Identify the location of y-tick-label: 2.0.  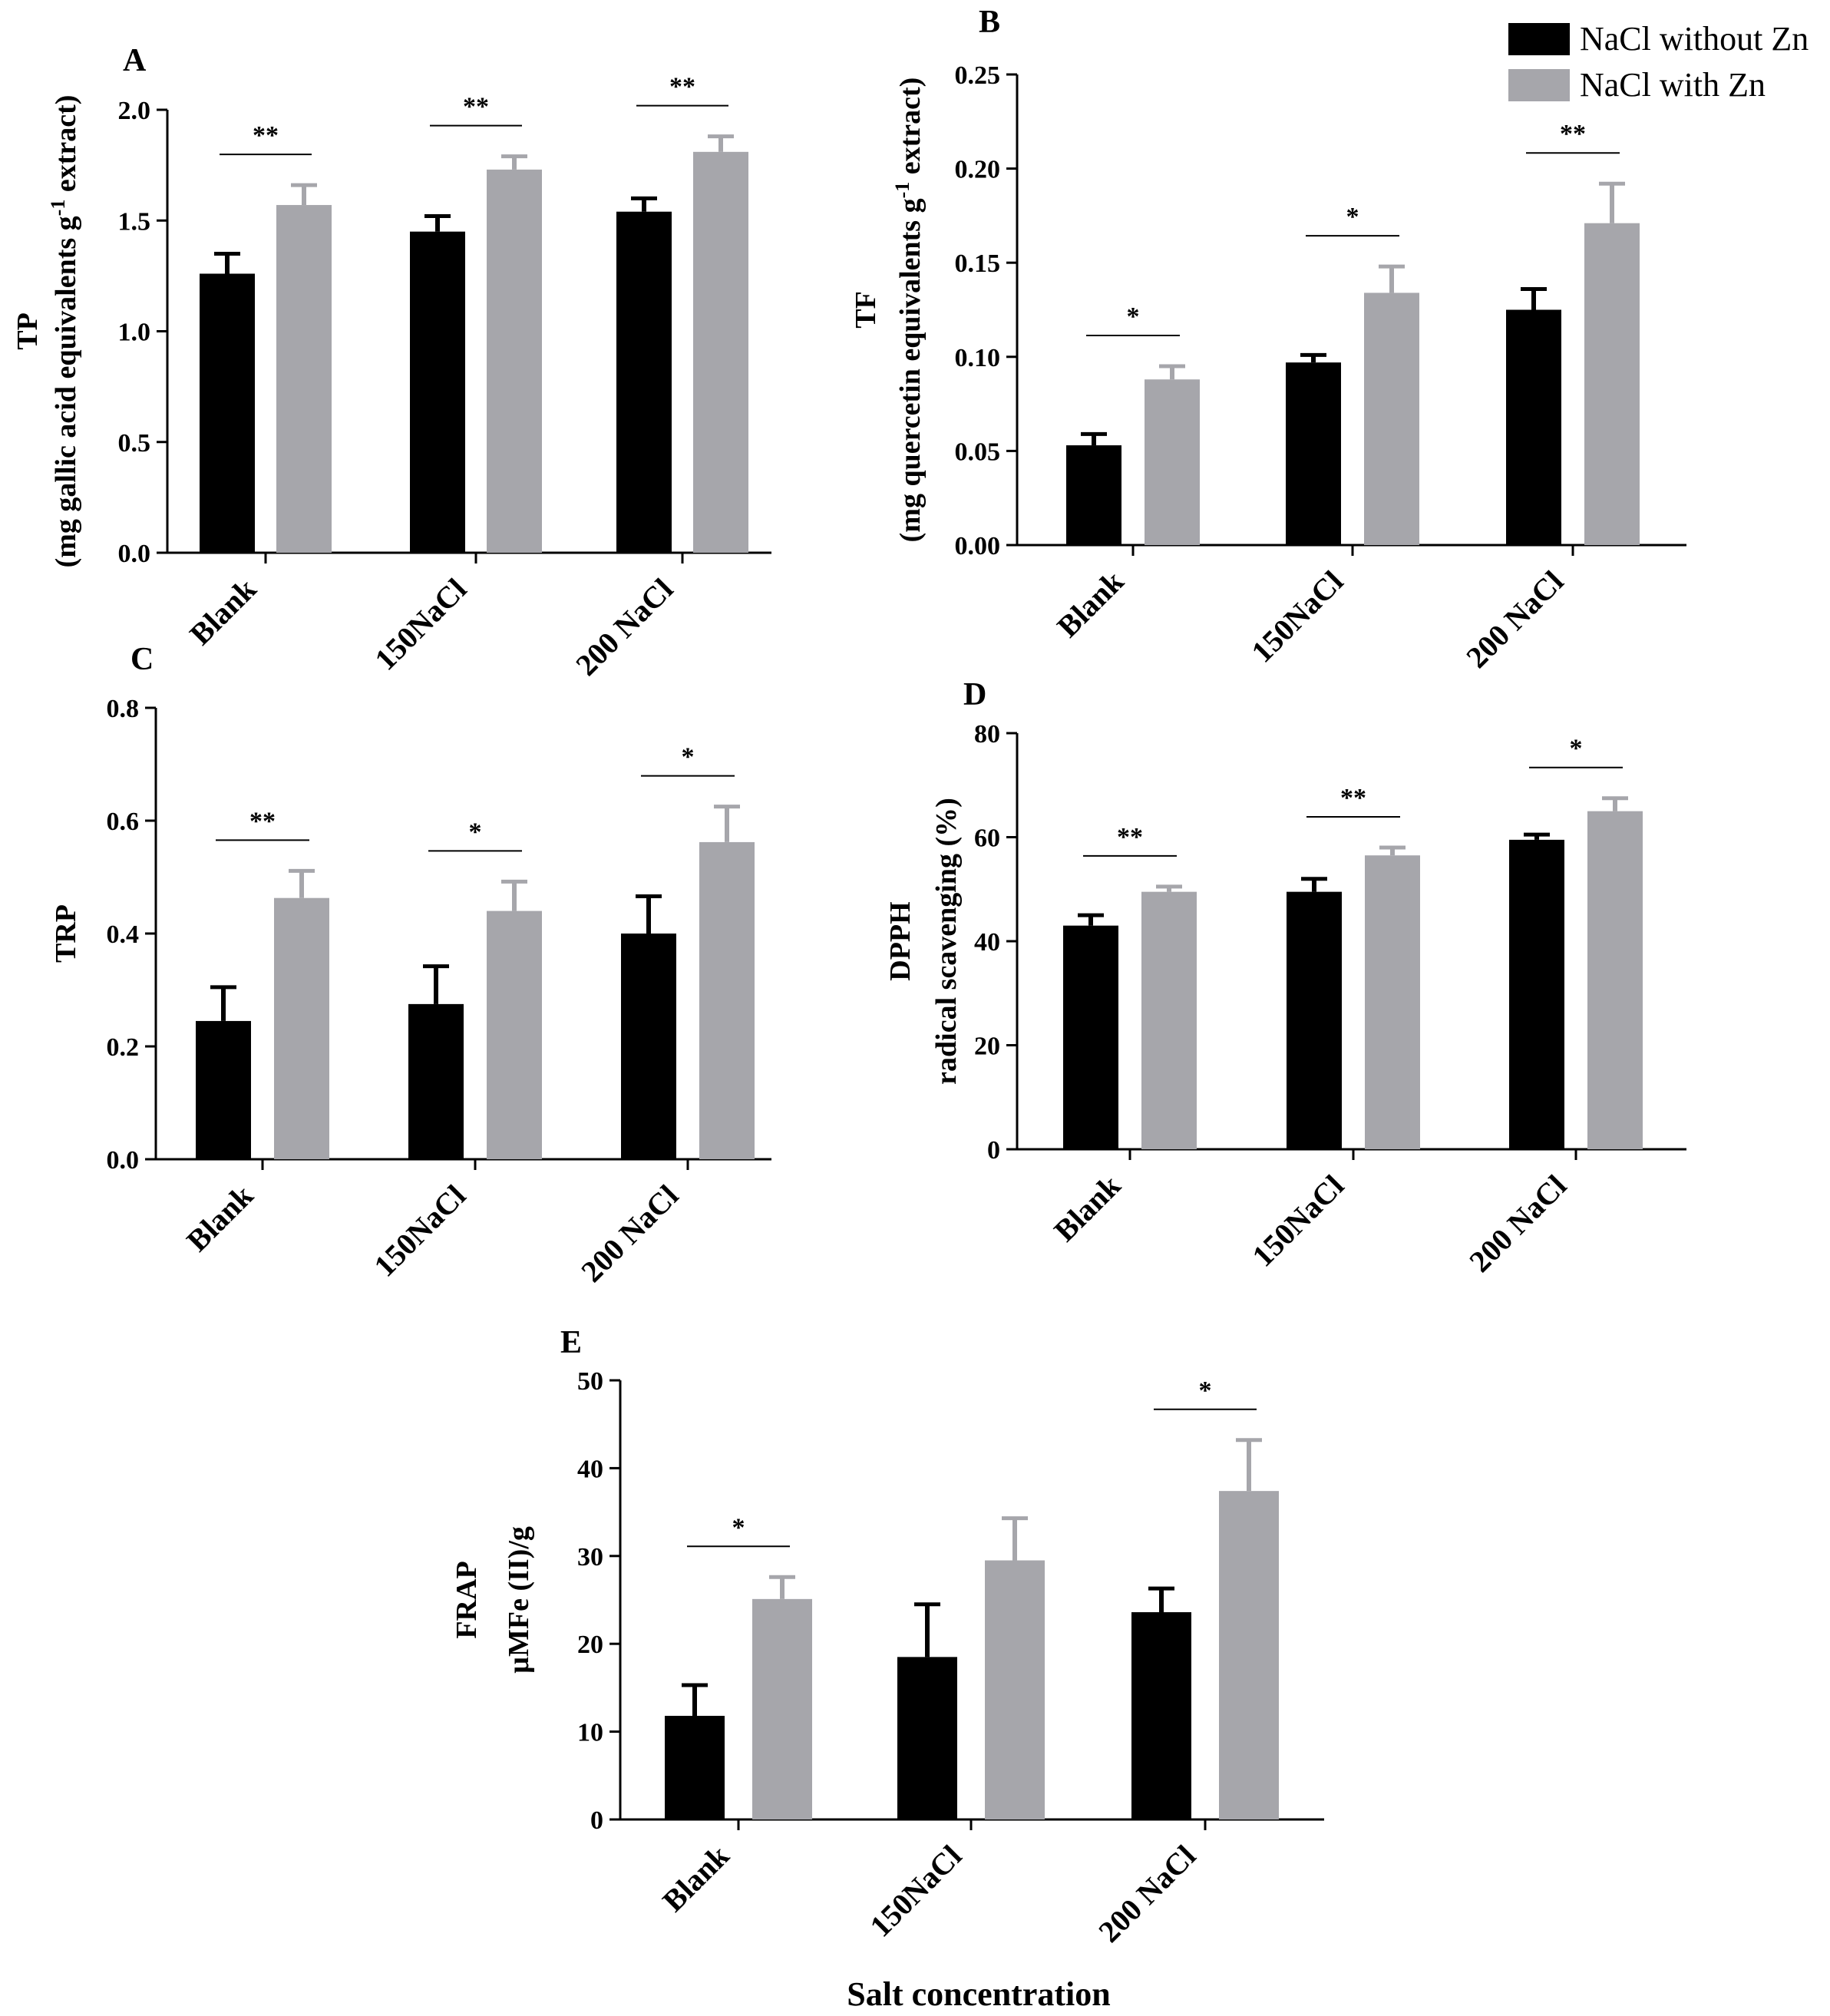
(134, 111).